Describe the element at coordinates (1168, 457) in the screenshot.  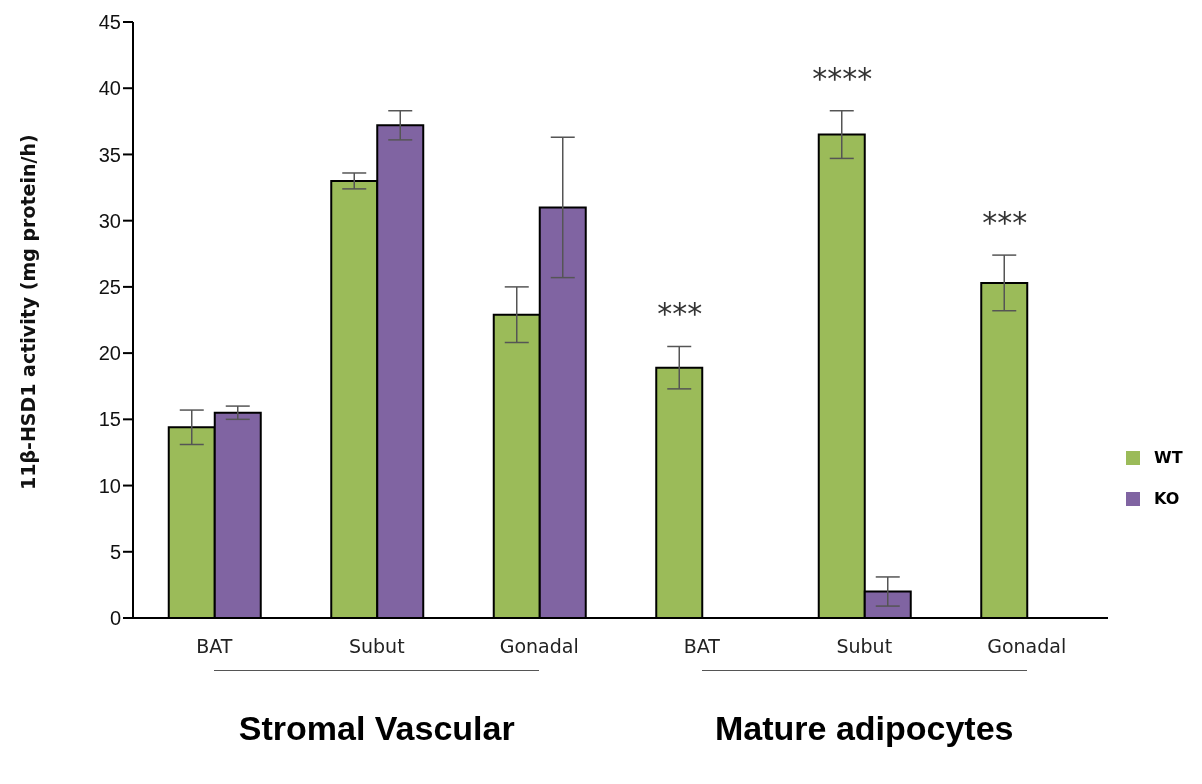
I see `legend-label: WT` at that location.